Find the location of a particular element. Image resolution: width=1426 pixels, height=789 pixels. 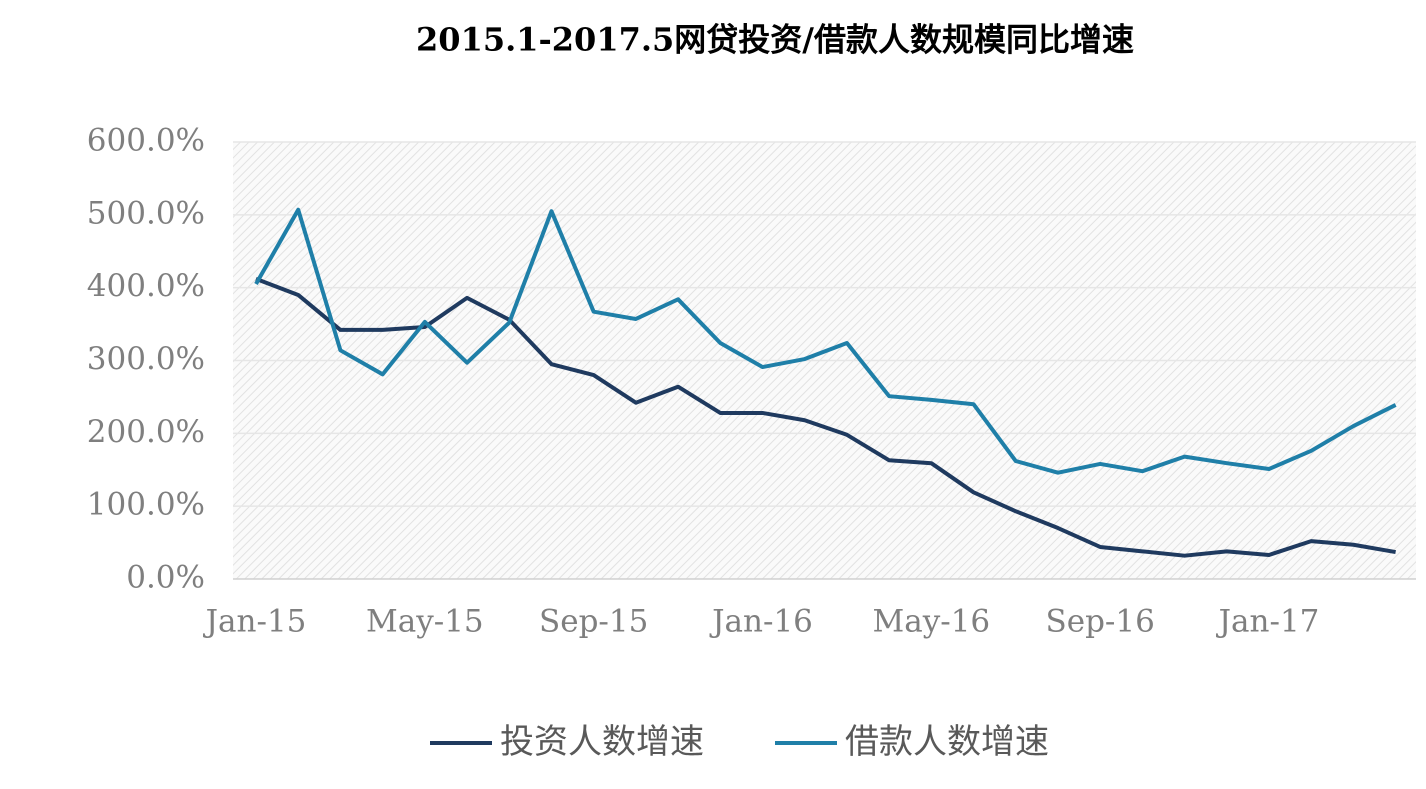

legend-label: 投资人数增速 is located at coordinates (602, 742).